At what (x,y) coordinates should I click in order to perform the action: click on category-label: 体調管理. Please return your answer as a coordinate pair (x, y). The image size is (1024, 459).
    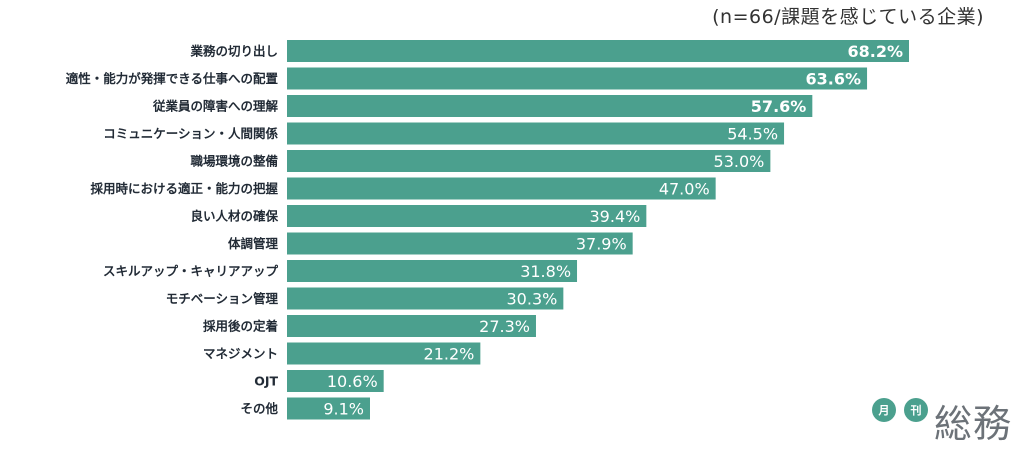
    Looking at the image, I should click on (253, 243).